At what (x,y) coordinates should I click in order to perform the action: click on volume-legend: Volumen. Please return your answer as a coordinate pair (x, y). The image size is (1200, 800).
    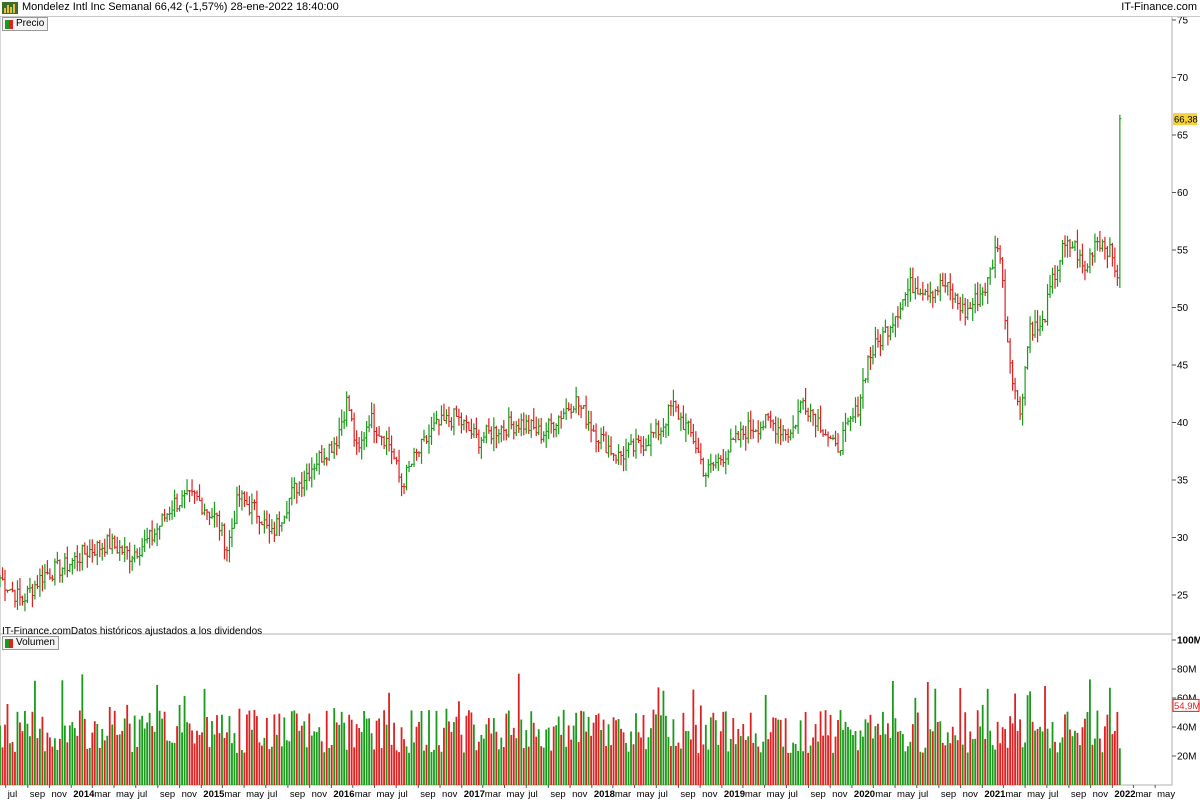
    Looking at the image, I should click on (30, 643).